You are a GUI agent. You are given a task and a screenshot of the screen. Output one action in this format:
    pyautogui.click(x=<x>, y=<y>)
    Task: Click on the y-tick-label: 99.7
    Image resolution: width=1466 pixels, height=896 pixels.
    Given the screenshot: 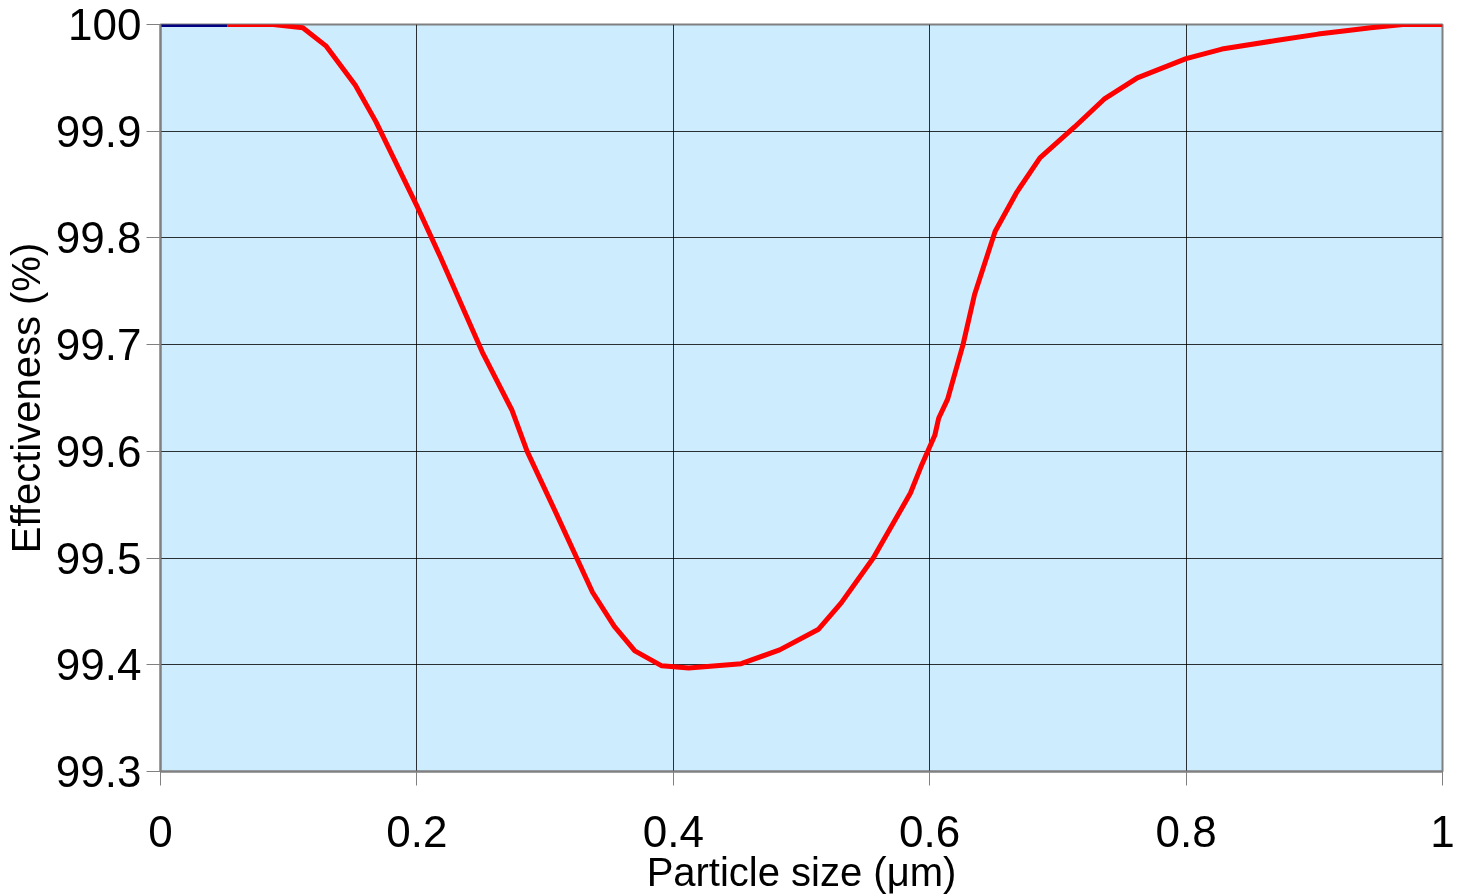 What is the action you would take?
    pyautogui.click(x=98, y=345)
    